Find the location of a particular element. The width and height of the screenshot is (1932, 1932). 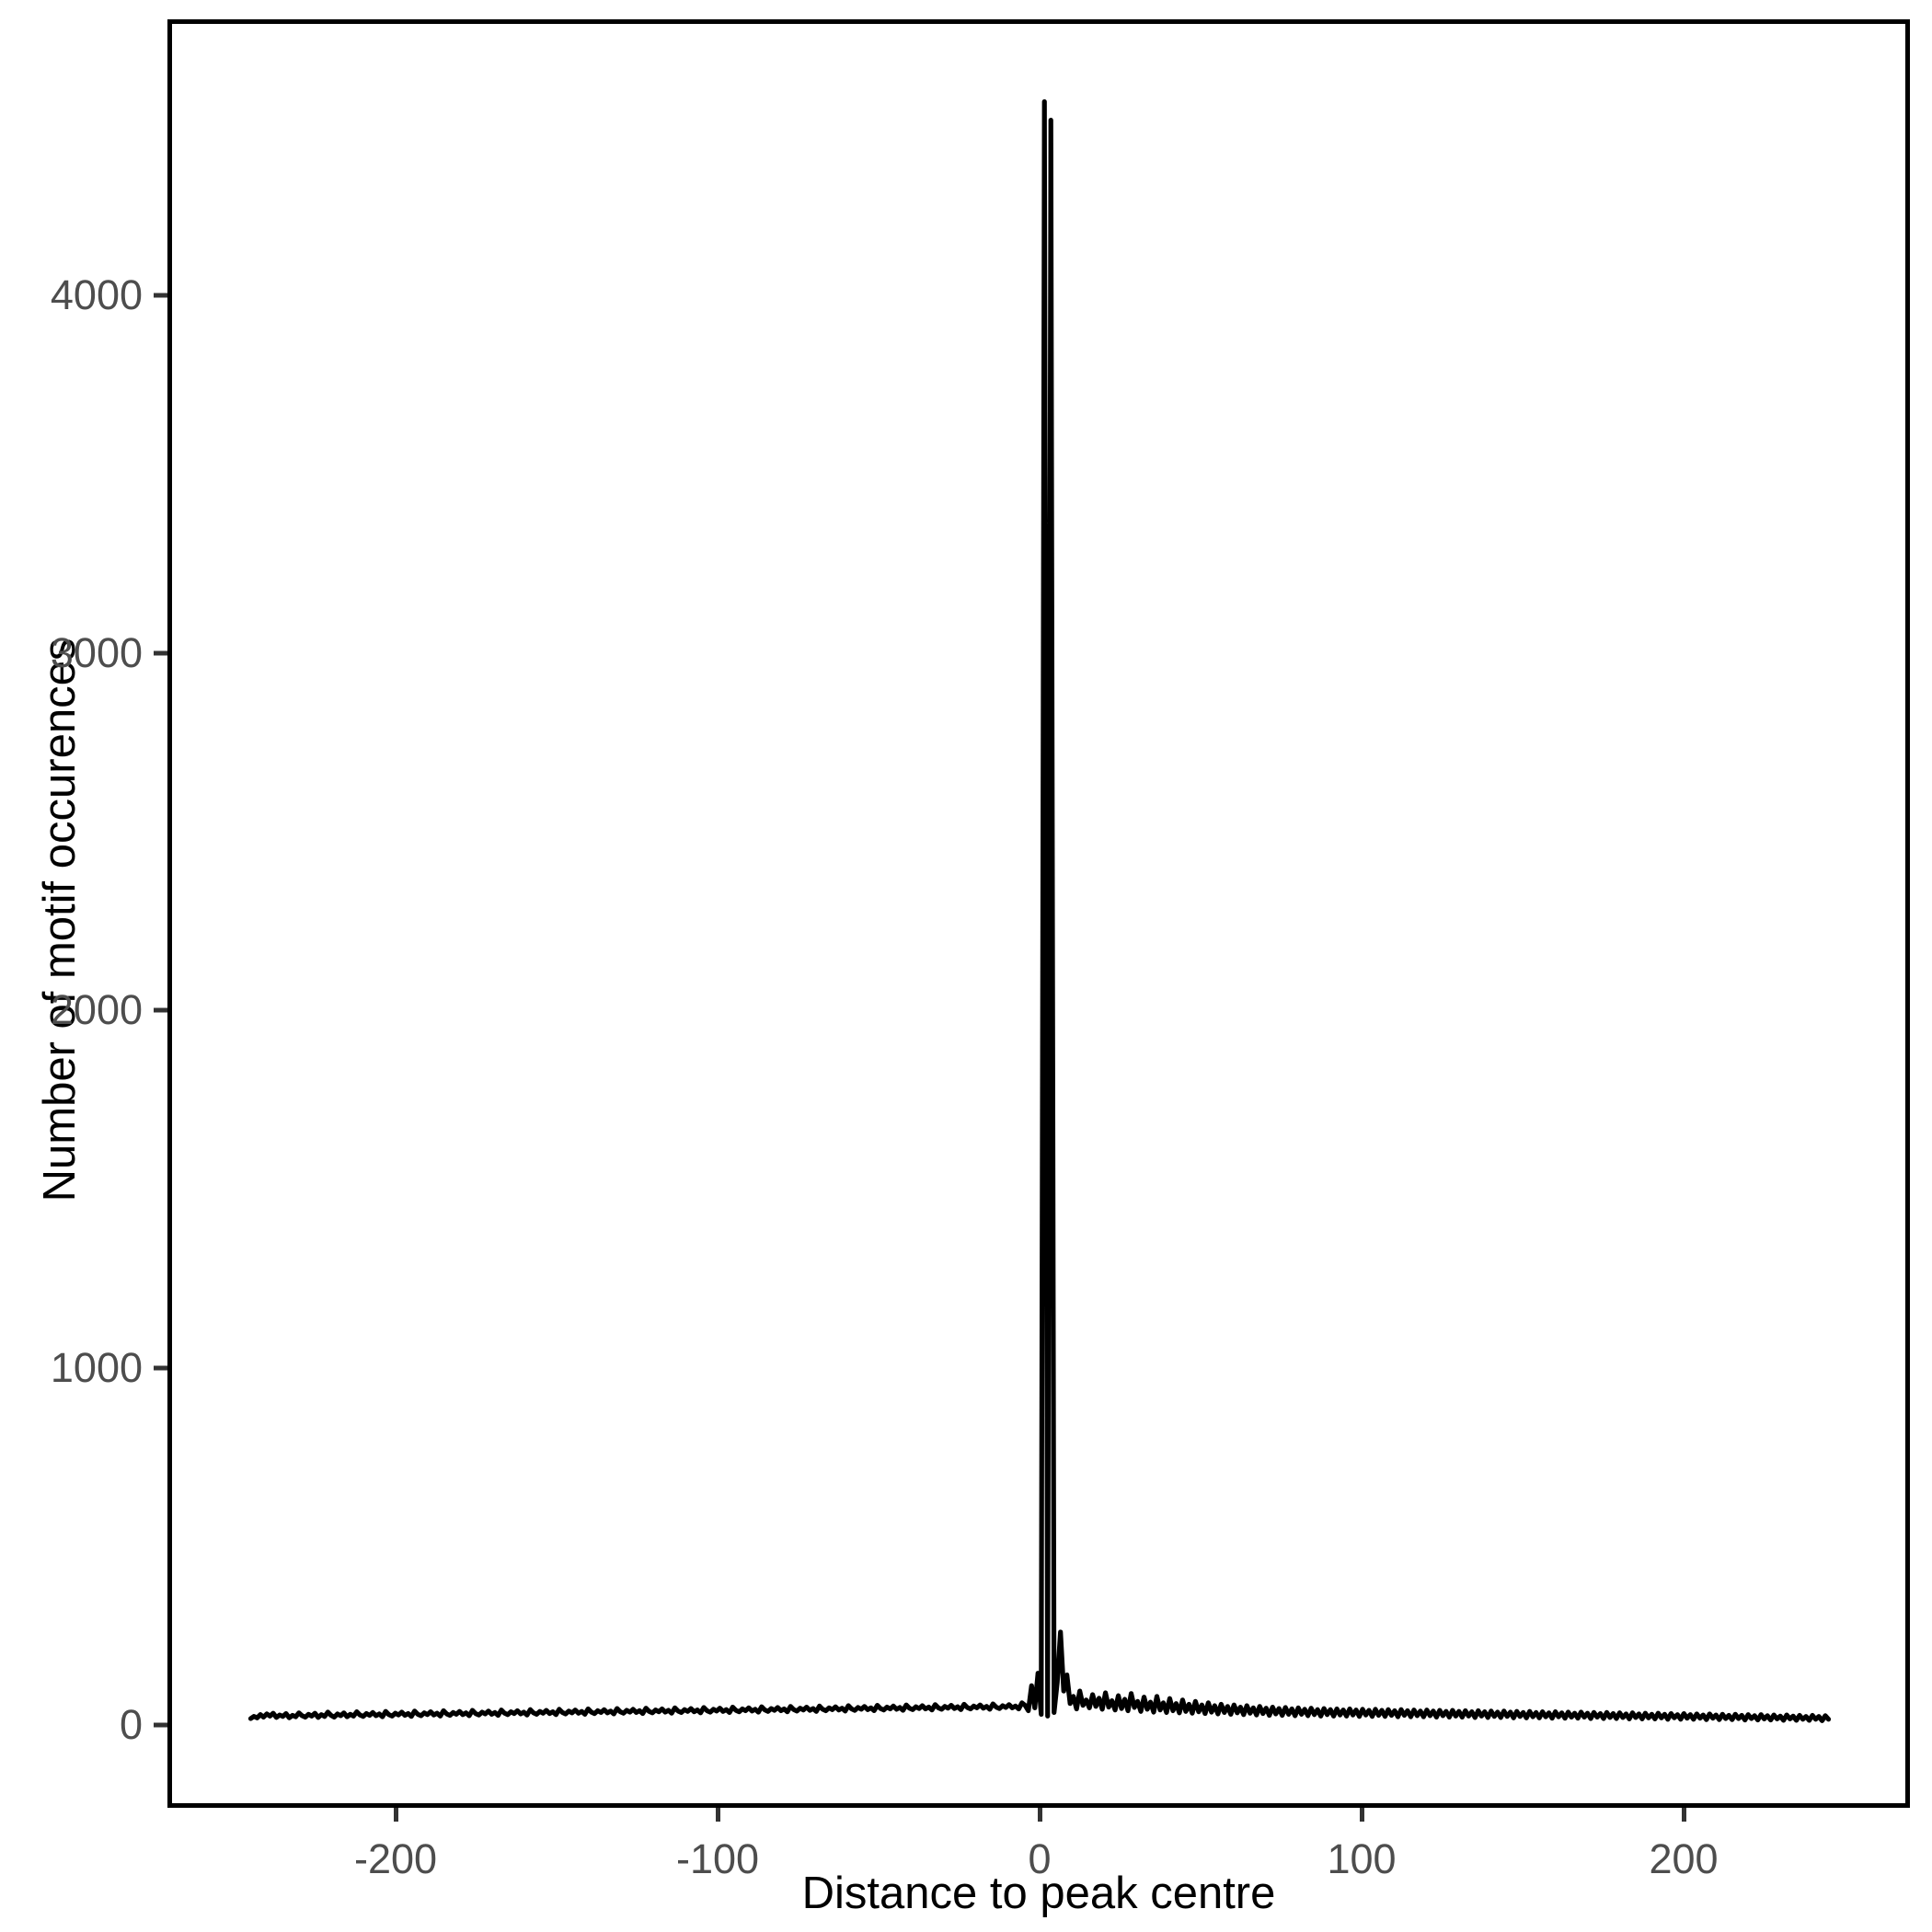

y-tick-label: 0 is located at coordinates (131, 1724).